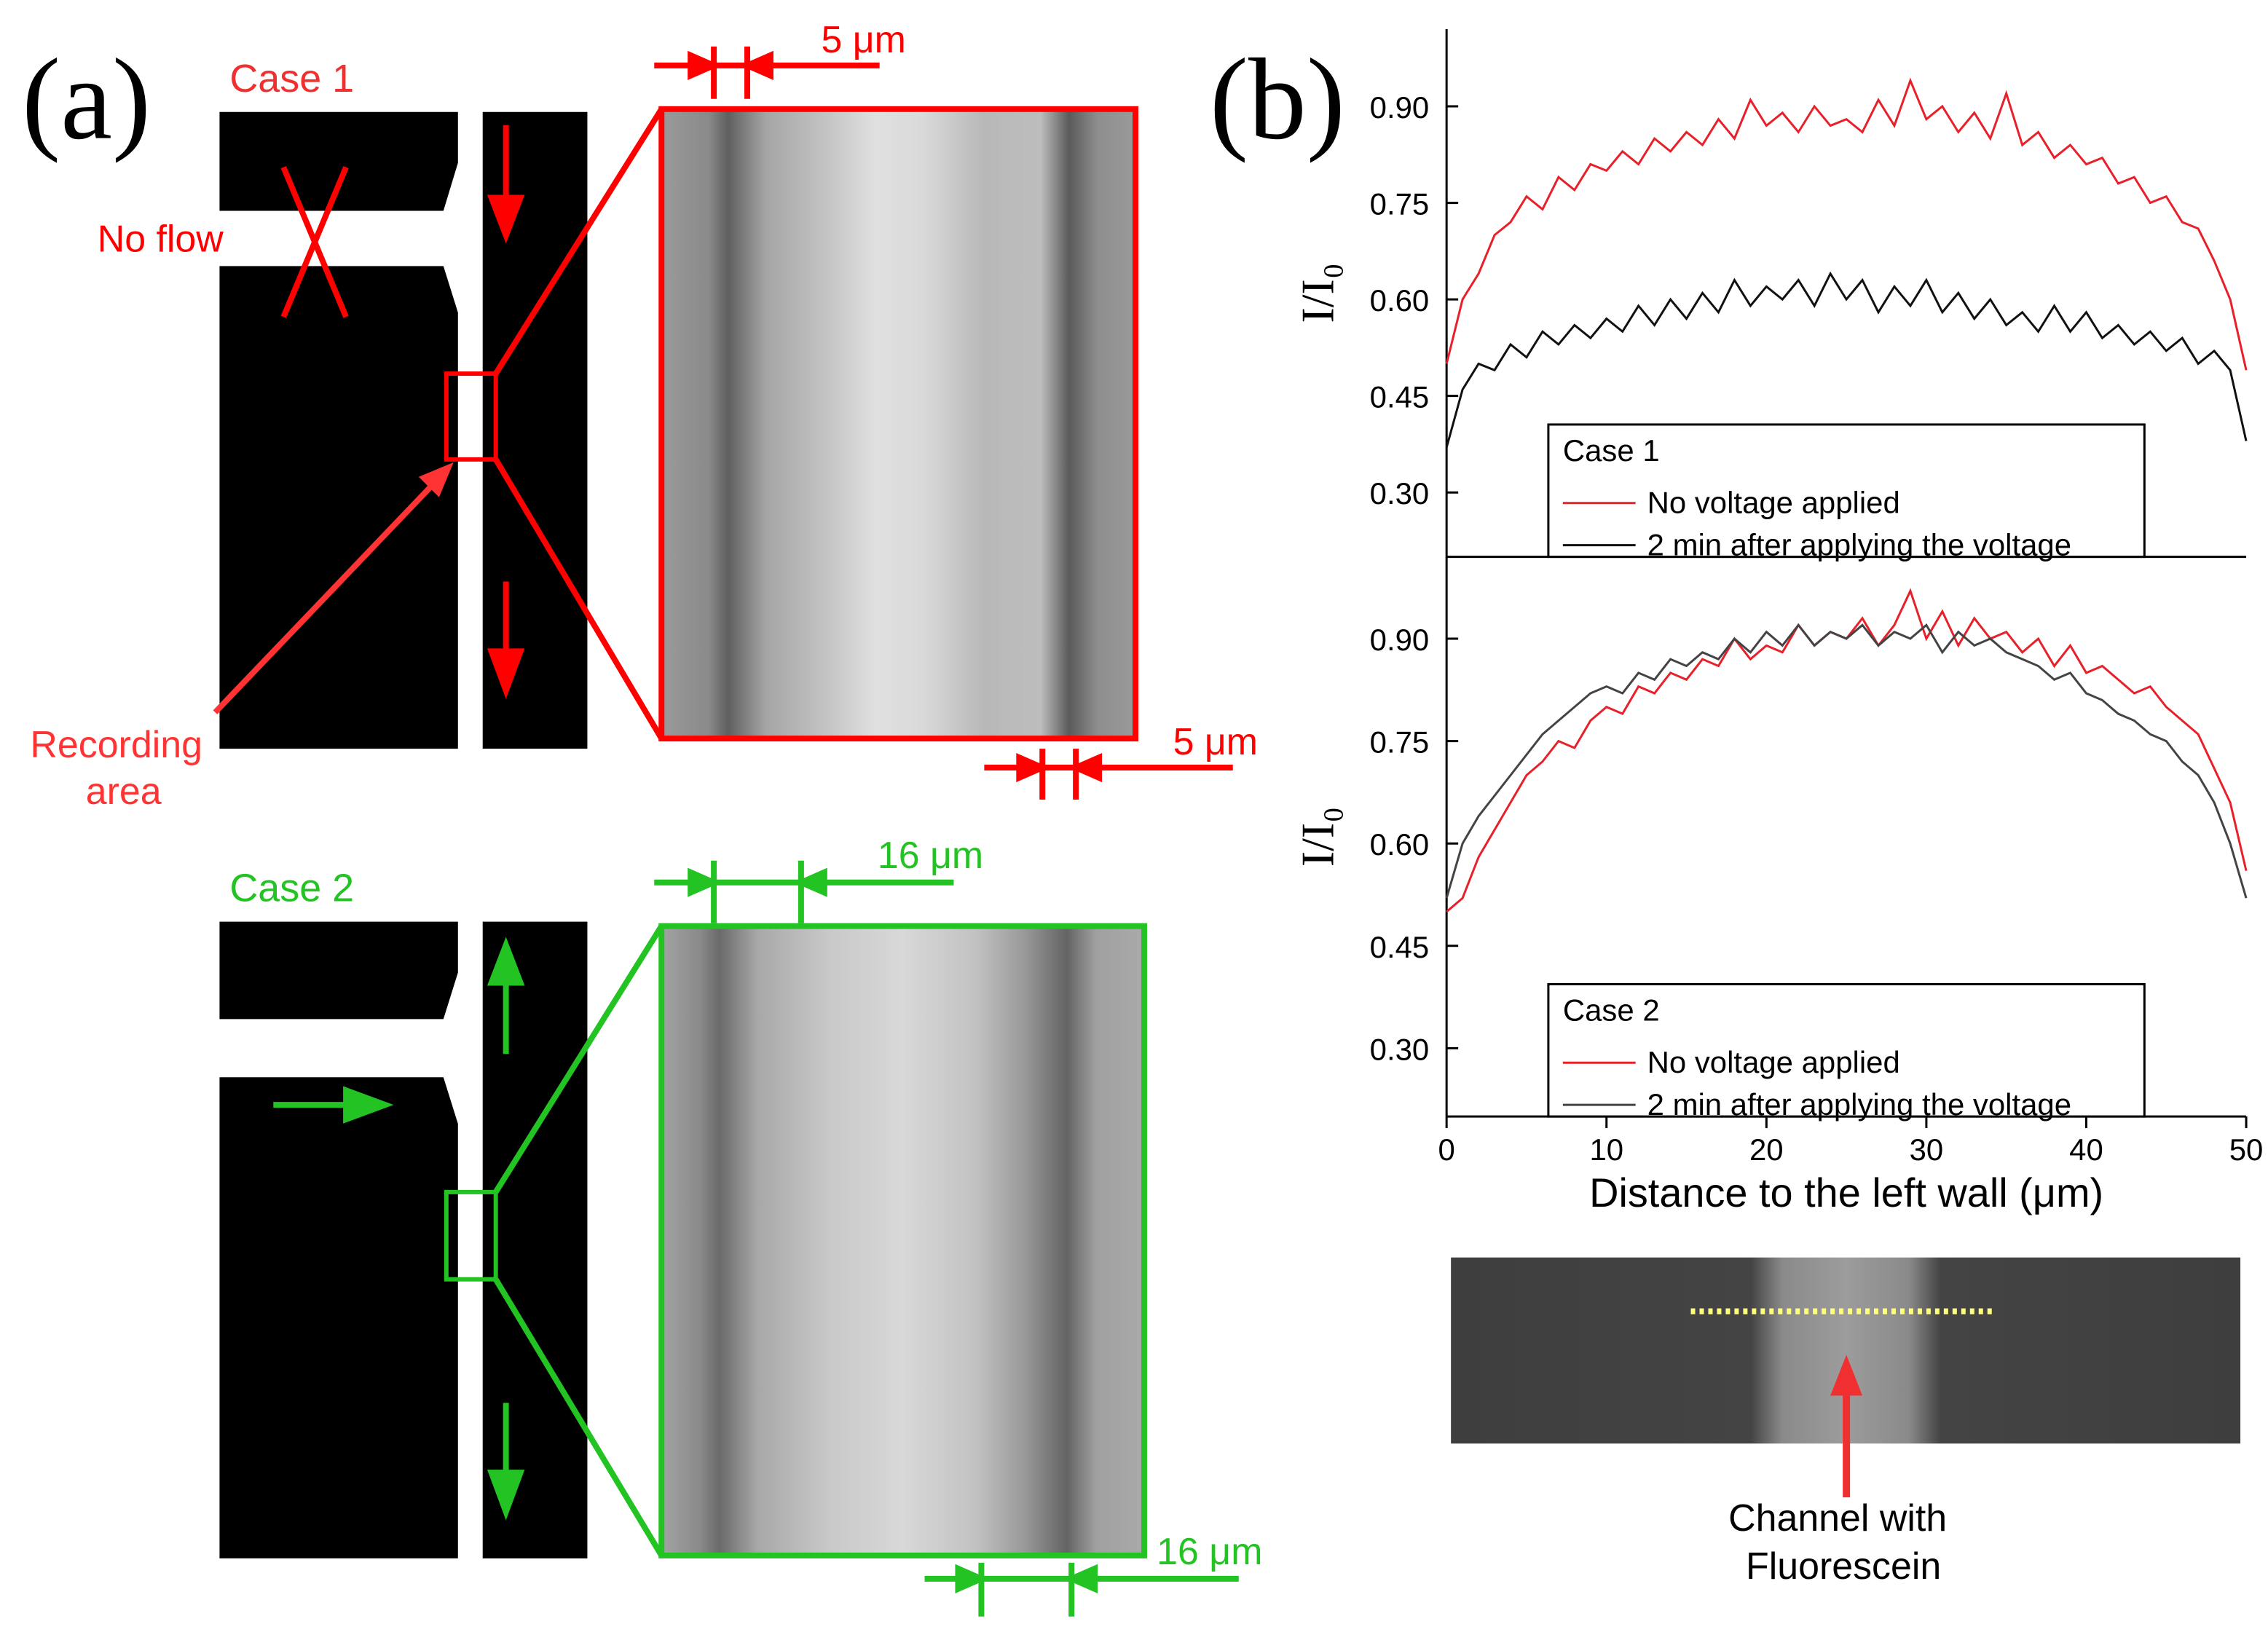 The width and height of the screenshot is (2268, 1632). Describe the element at coordinates (1843, 1566) in the screenshot. I see `caption: Fluorescein` at that location.